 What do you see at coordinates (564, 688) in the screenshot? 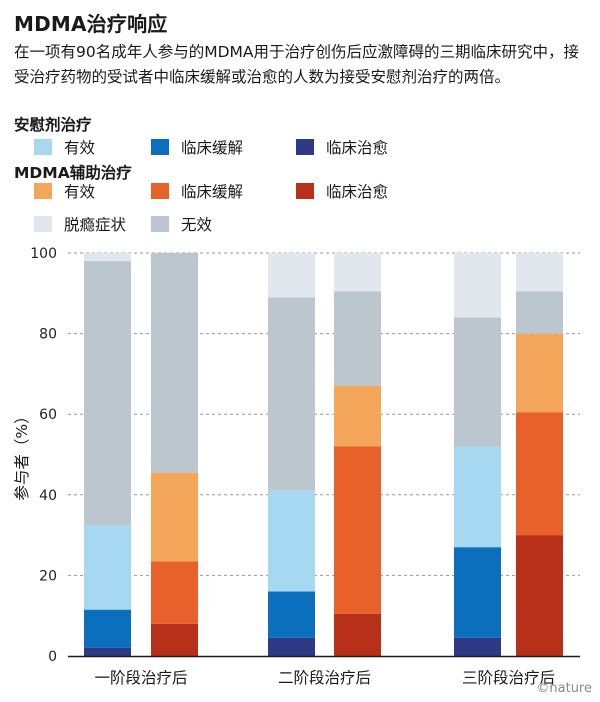
I see `nature-credit: ©nature` at bounding box center [564, 688].